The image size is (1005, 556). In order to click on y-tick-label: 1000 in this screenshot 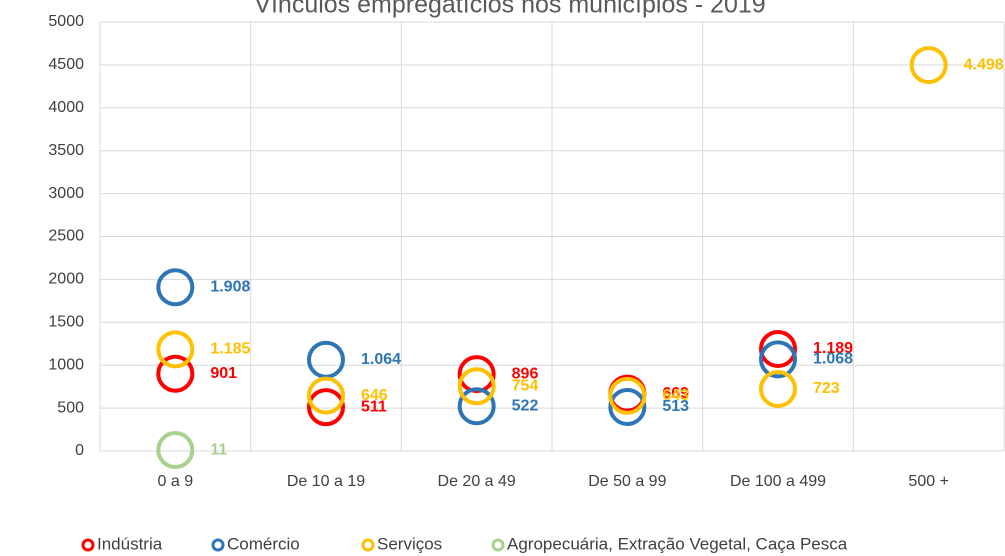, I will do `click(66, 364)`.